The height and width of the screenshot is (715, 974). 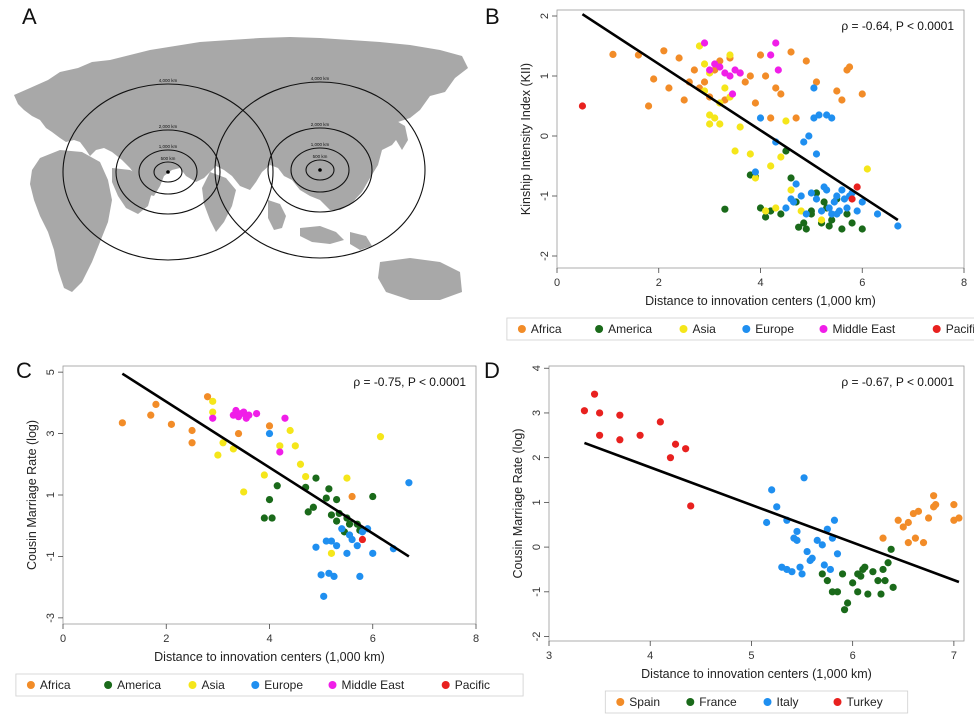 I want to click on x-tick-label: 3, so click(x=549, y=656).